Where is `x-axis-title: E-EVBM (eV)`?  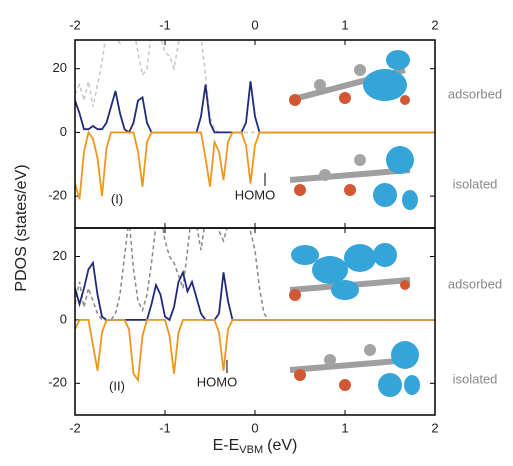
x-axis-title: E-EVBM (eV) is located at coordinates (255, 446).